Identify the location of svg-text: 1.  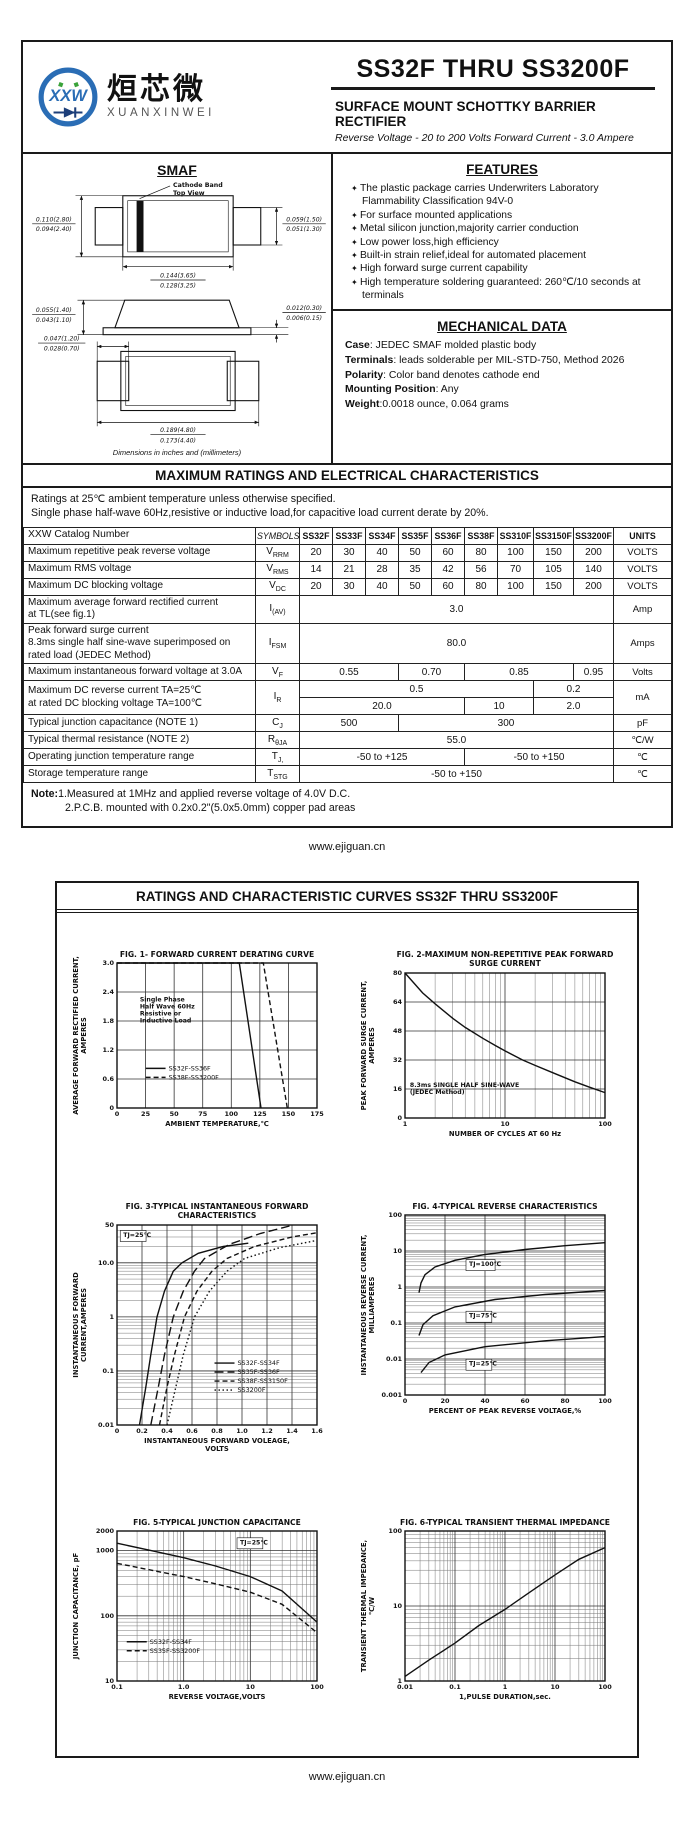
(399, 1681).